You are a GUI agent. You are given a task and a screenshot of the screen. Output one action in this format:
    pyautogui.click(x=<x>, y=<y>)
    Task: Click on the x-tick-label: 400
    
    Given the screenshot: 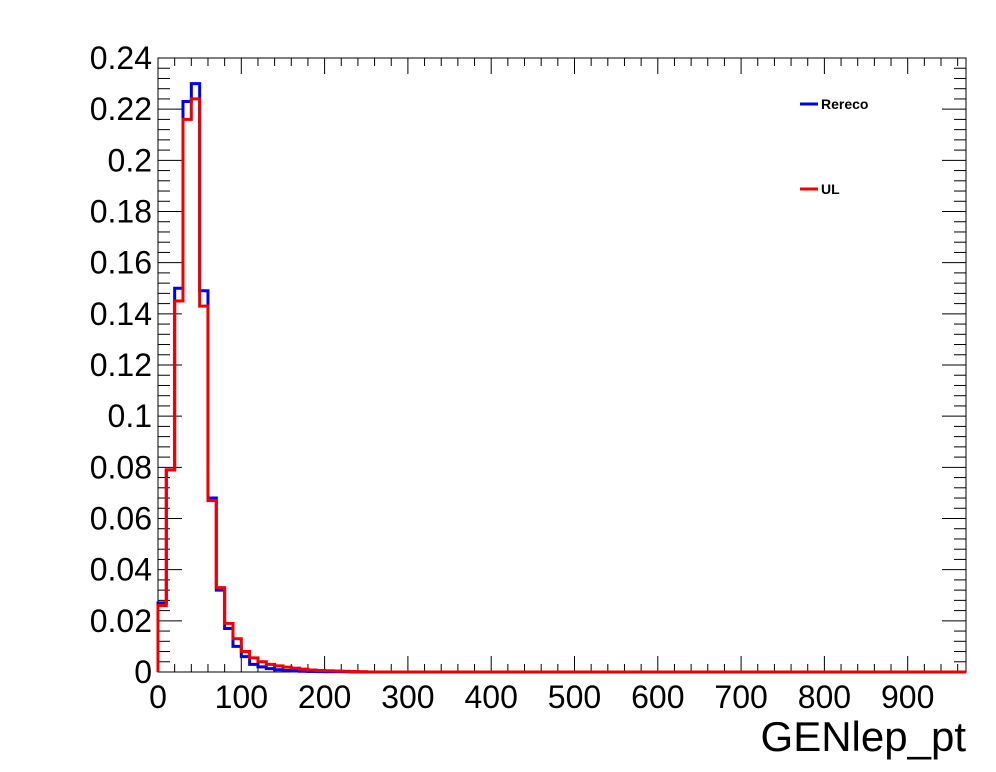 What is the action you would take?
    pyautogui.click(x=491, y=697)
    